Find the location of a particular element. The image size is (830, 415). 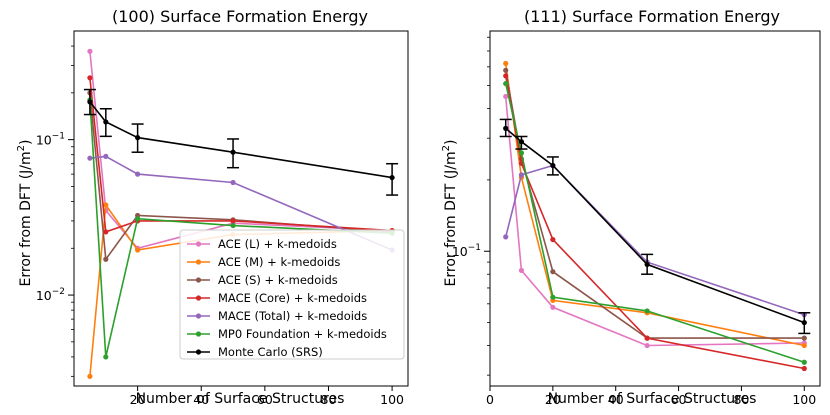

y-tick-label: 10⁻² is located at coordinates (50, 295).